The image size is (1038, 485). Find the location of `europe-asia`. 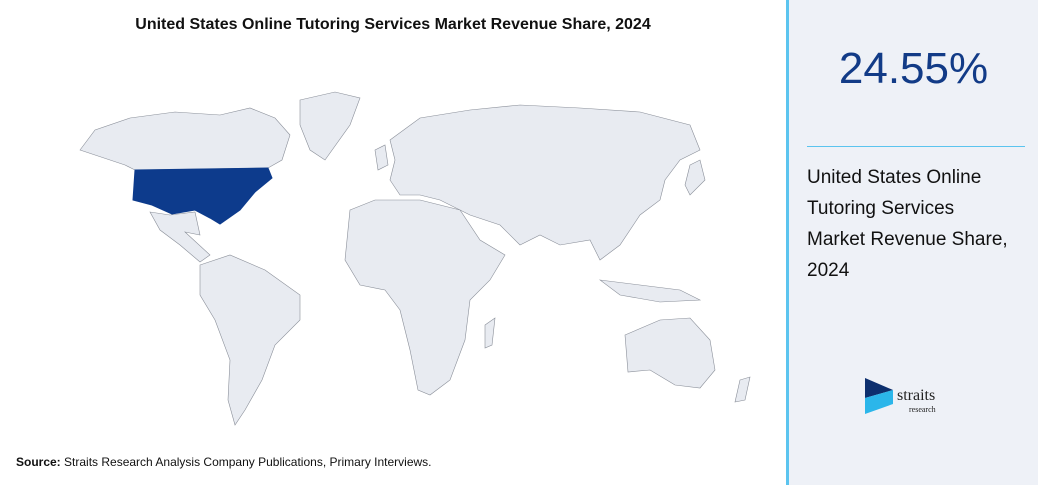

europe-asia is located at coordinates (545, 182).